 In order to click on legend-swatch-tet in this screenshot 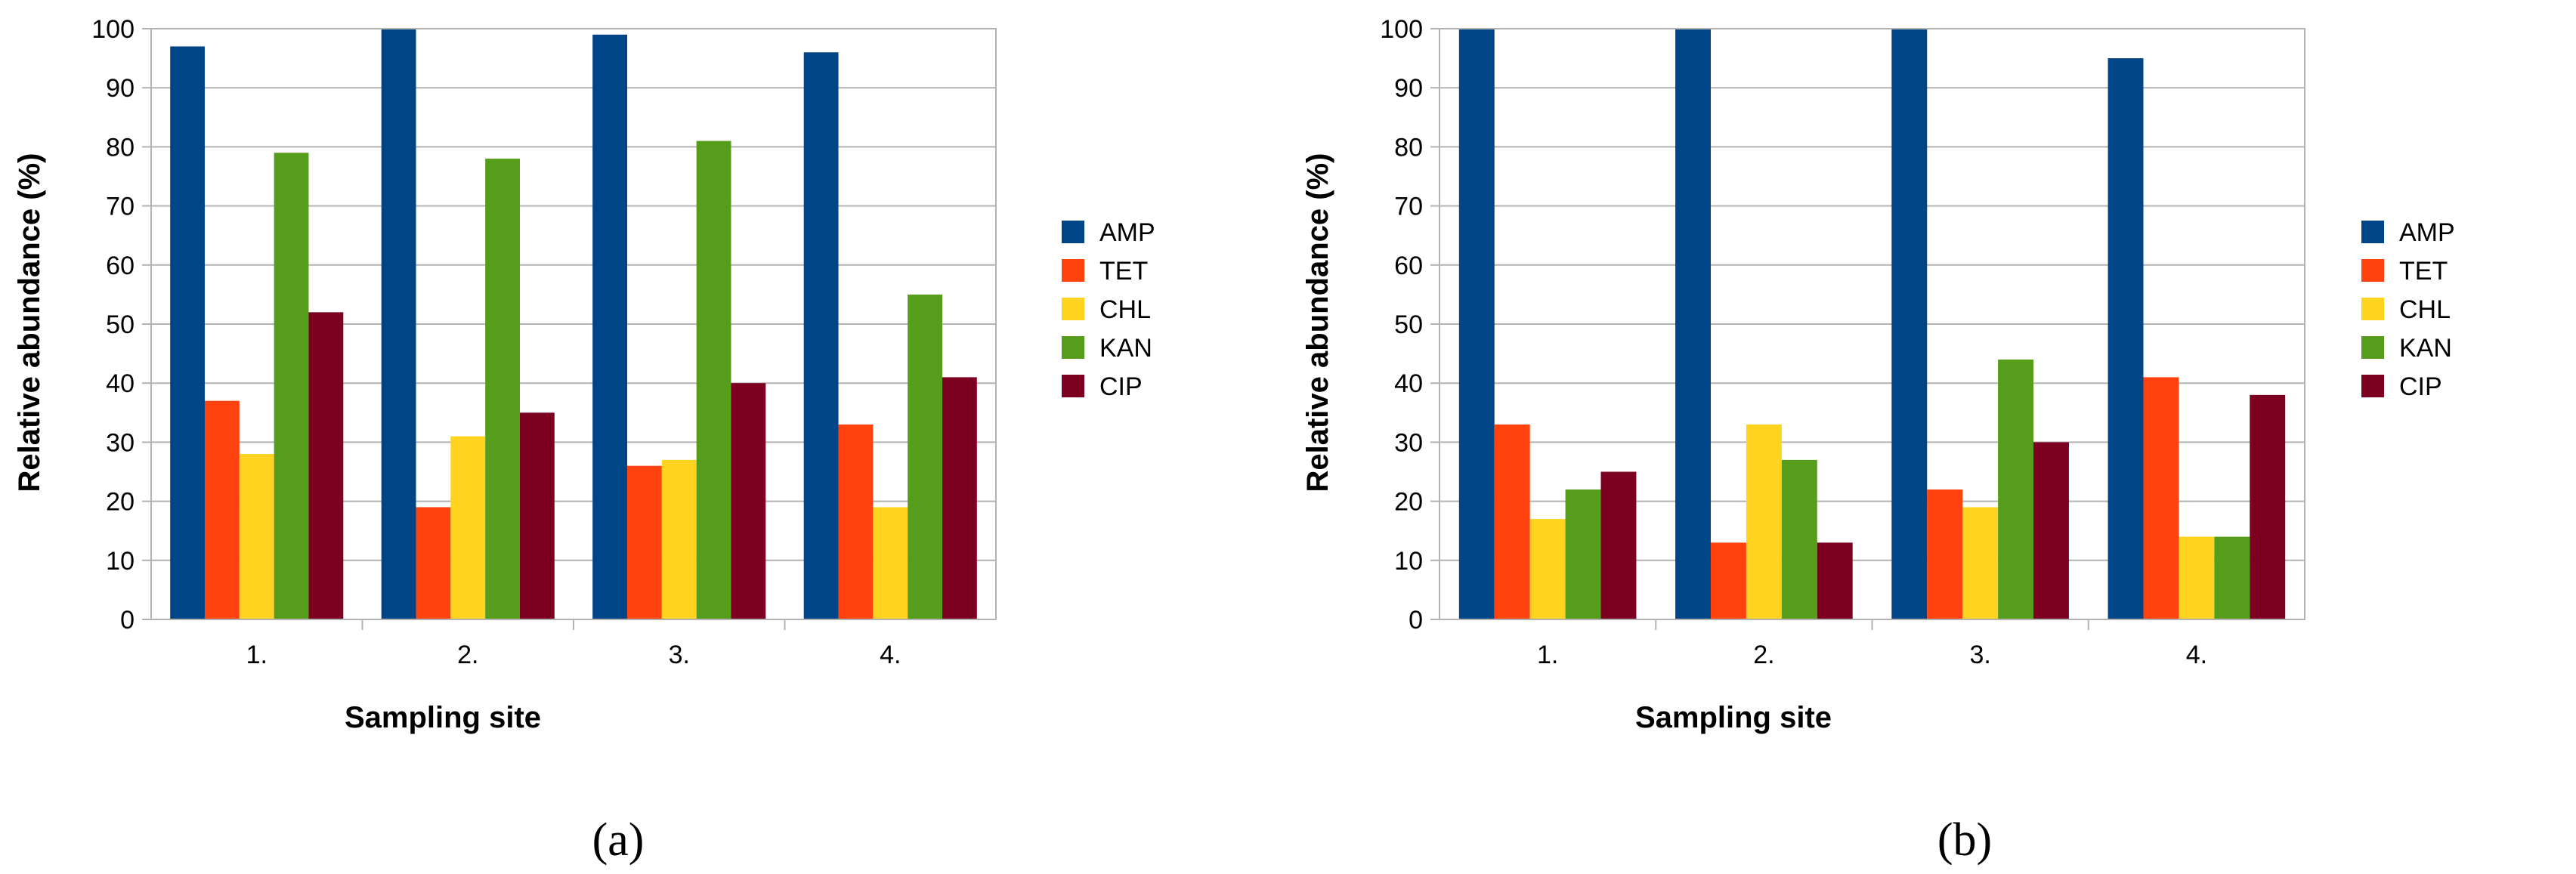, I will do `click(1073, 270)`.